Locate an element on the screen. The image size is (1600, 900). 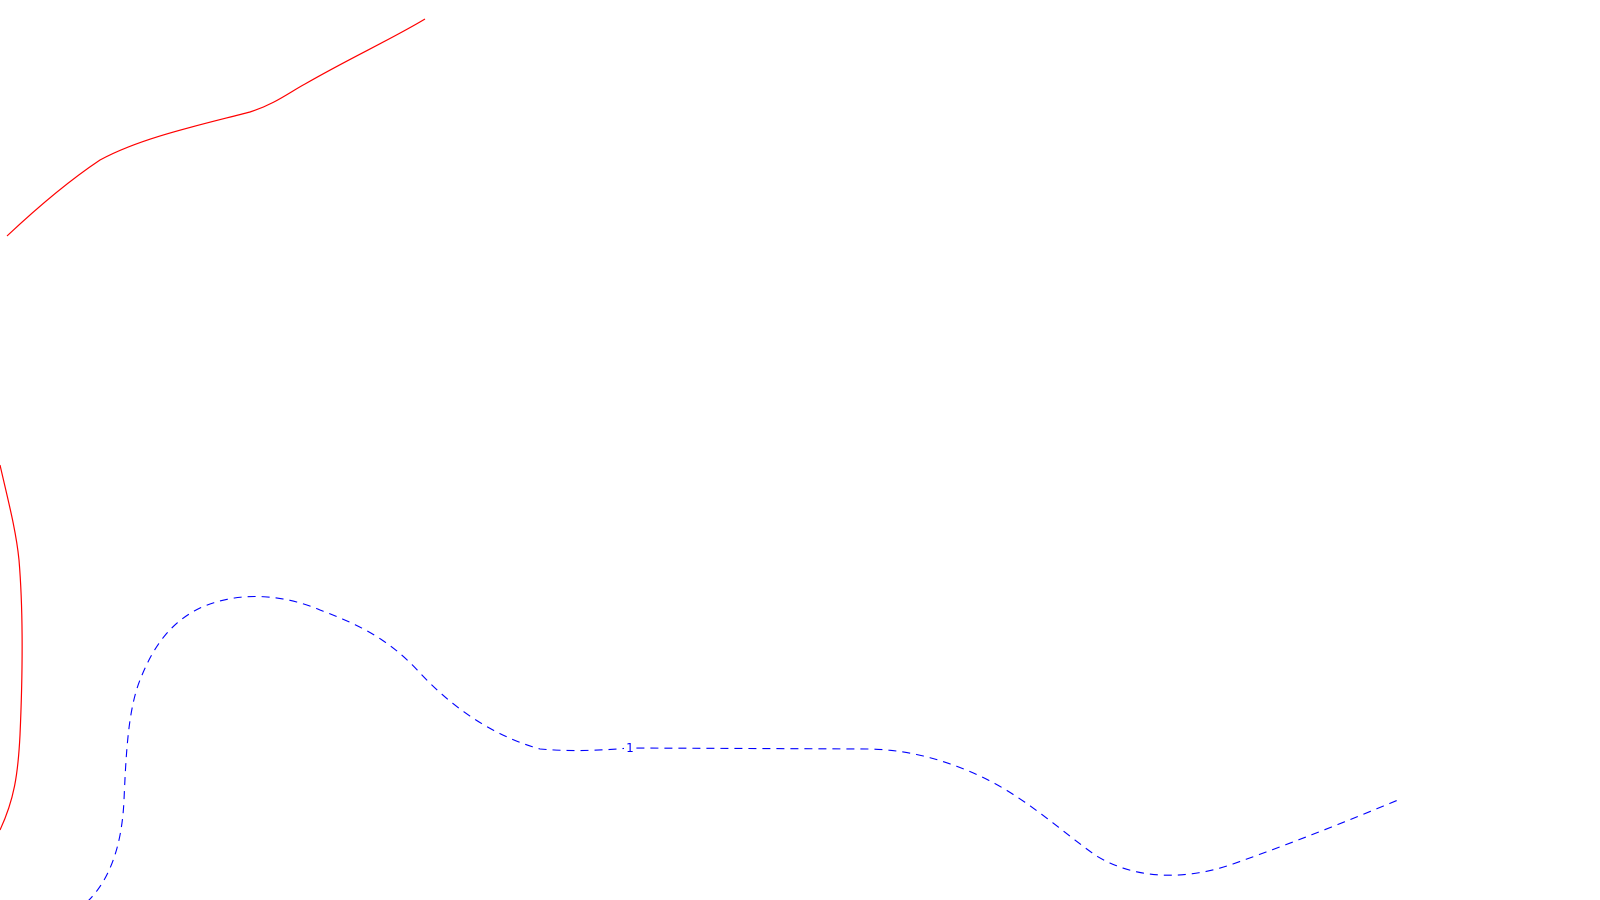
red-curve-left is located at coordinates (11, 647).